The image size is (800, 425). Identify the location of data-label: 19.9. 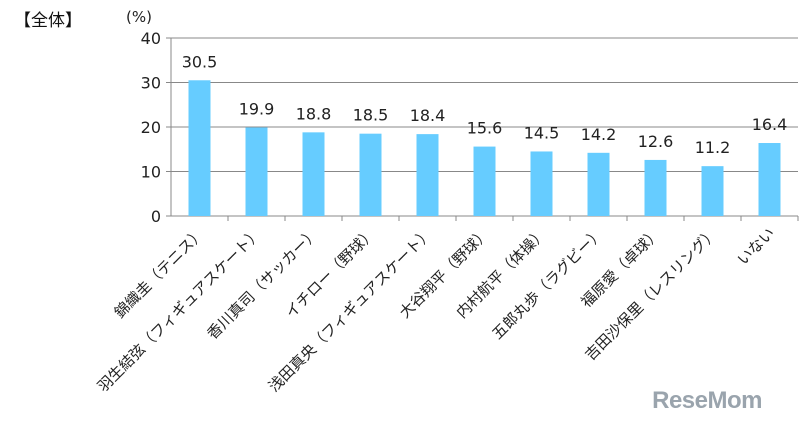
(257, 108).